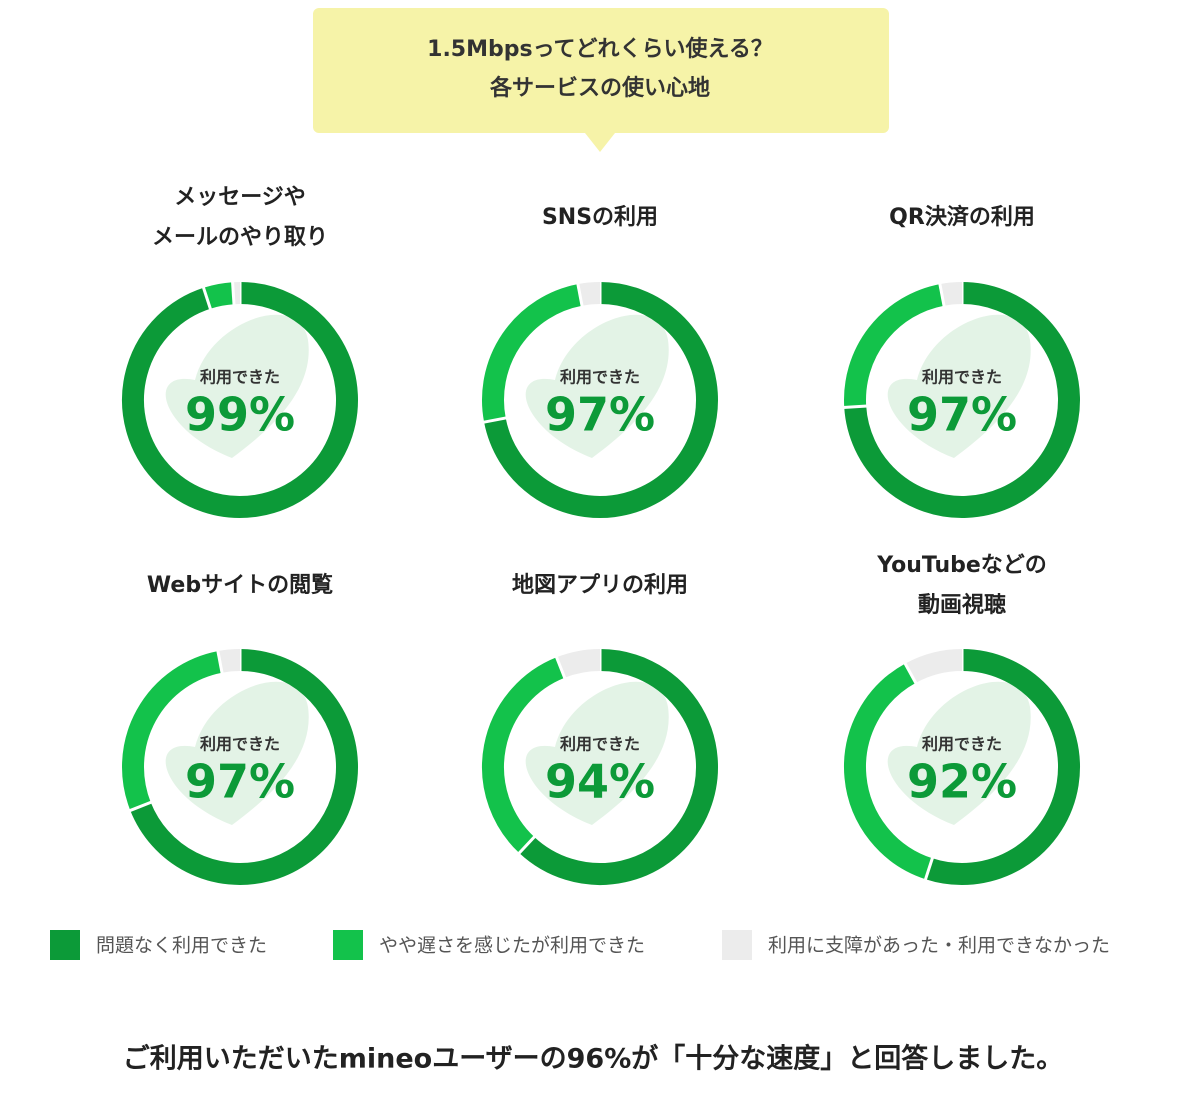 The height and width of the screenshot is (1097, 1200). What do you see at coordinates (599, 88) in the screenshot?
I see `header-line: 各サービスの使い心地` at bounding box center [599, 88].